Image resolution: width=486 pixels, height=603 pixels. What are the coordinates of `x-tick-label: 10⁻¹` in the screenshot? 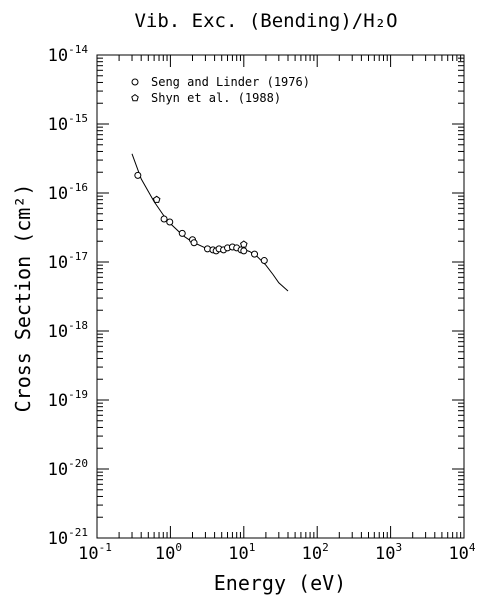 It's located at (95, 552).